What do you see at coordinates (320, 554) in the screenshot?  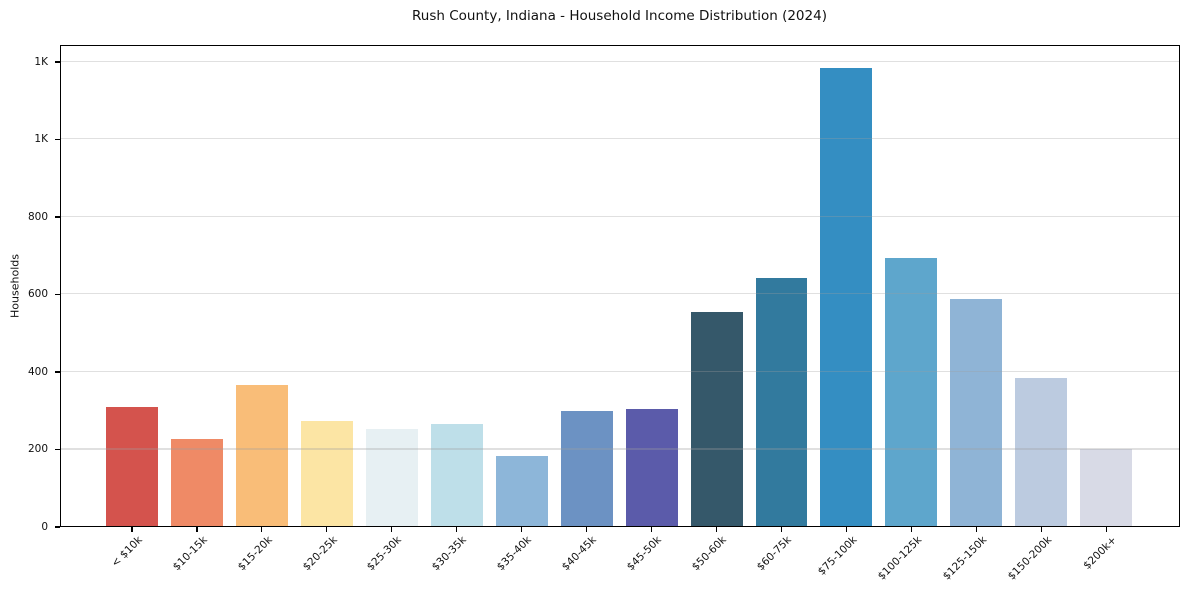 I see `x-tick-label: $20-25k` at bounding box center [320, 554].